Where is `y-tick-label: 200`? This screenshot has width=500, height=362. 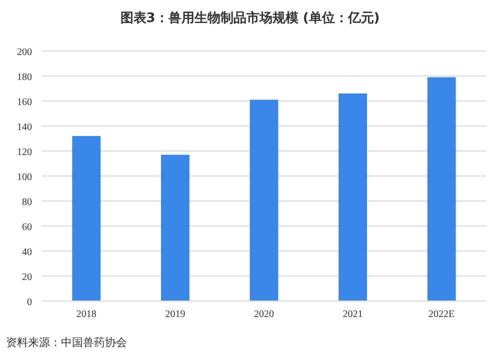
y-tick-label: 200 is located at coordinates (24, 52).